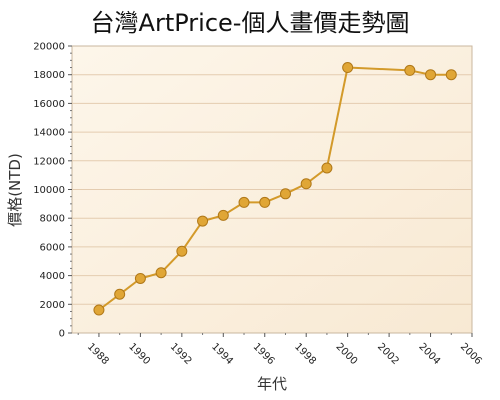 Image resolution: width=500 pixels, height=400 pixels. I want to click on y-tick-label: 20000, so click(49, 47).